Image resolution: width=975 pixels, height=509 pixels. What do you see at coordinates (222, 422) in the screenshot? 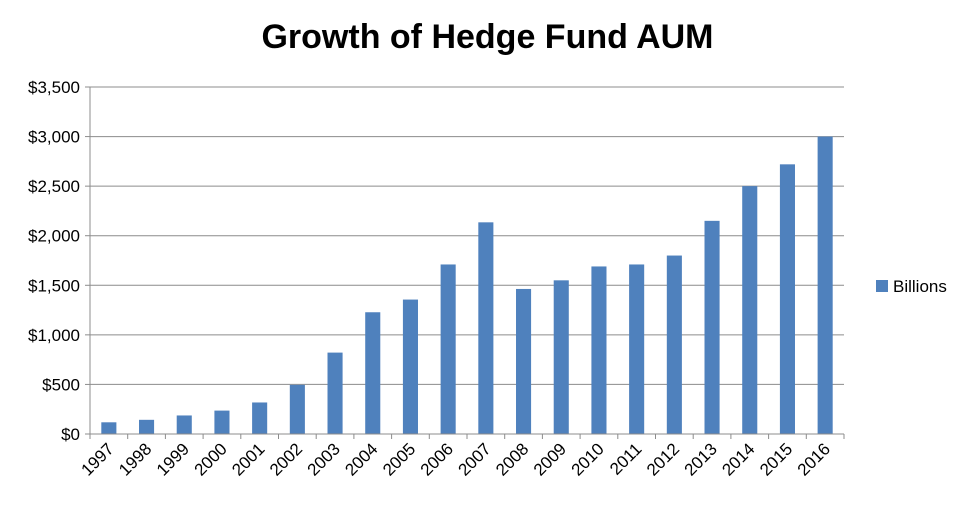
I see `bar-2000` at bounding box center [222, 422].